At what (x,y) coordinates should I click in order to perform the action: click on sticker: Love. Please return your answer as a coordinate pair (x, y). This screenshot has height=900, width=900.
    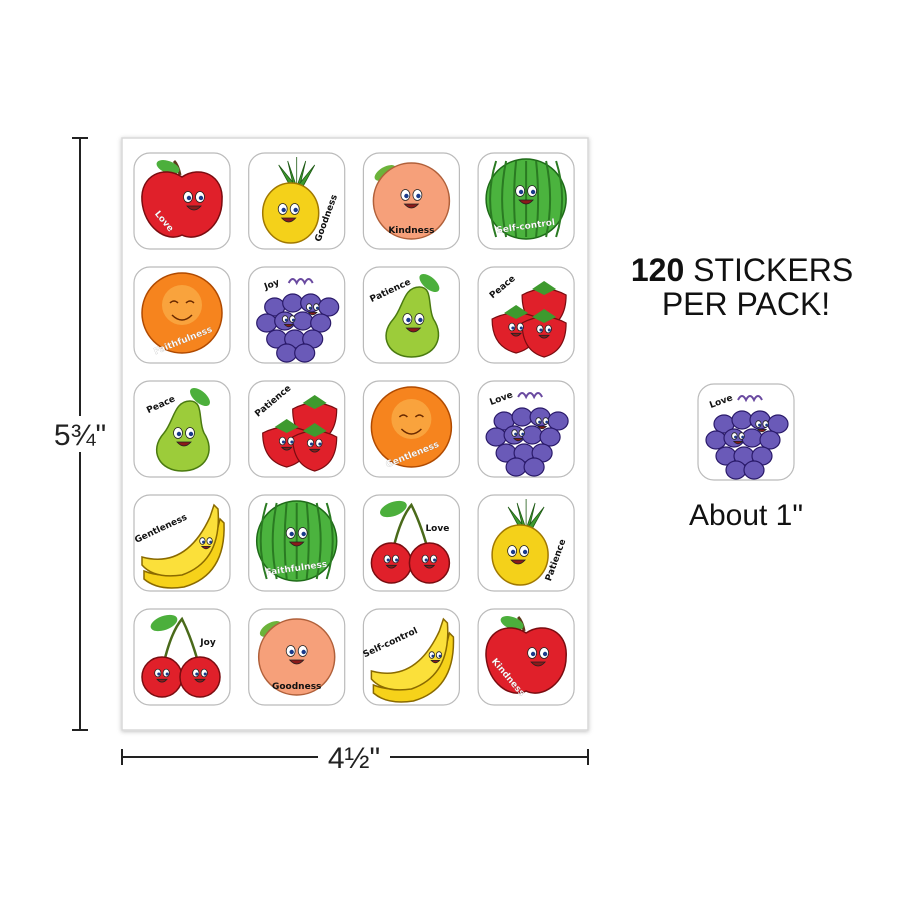
    Looking at the image, I should click on (526, 429).